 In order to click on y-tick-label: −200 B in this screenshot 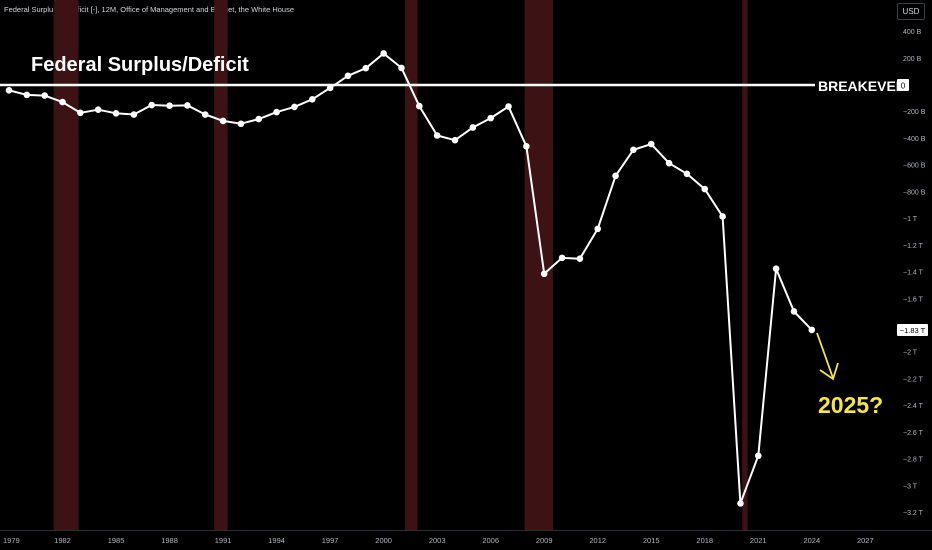, I will do `click(914, 112)`.